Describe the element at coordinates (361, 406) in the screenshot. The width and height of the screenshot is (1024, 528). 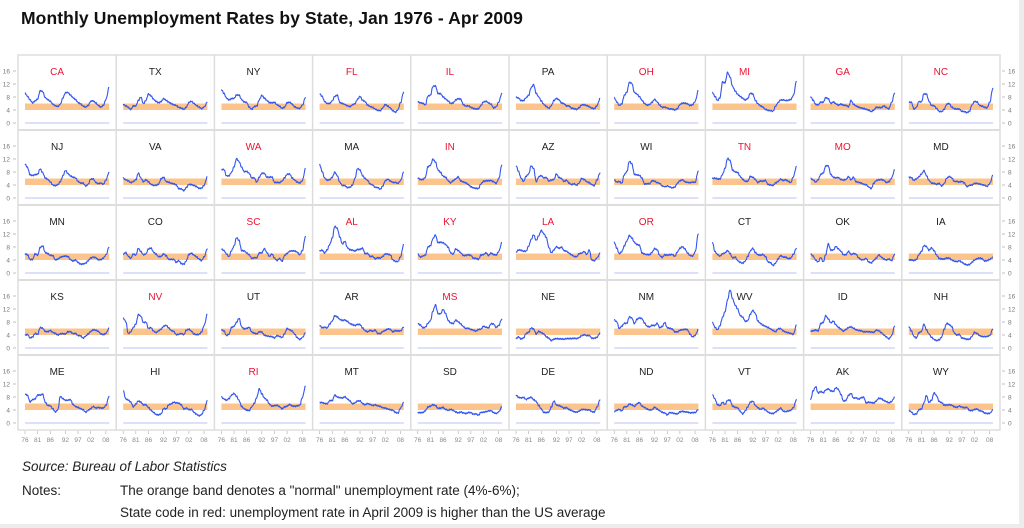
I see `normal-band-mt` at that location.